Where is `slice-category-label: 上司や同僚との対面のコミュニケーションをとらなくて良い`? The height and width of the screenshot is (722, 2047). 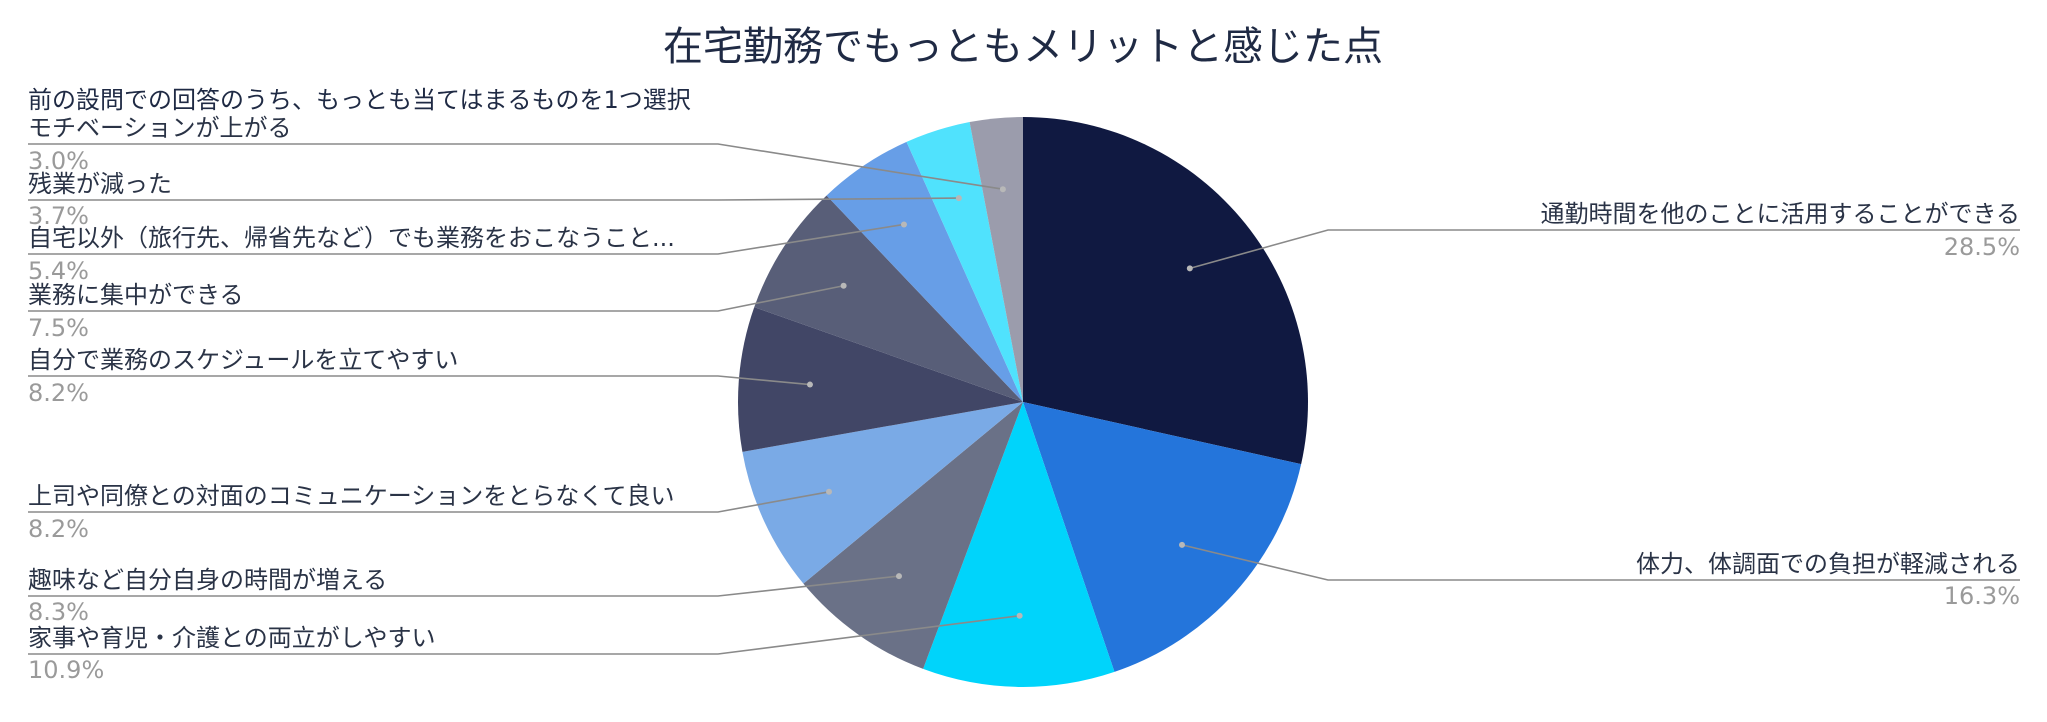
slice-category-label: 上司や同僚との対面のコミュニケーションをとらなくて良い is located at coordinates (351, 496).